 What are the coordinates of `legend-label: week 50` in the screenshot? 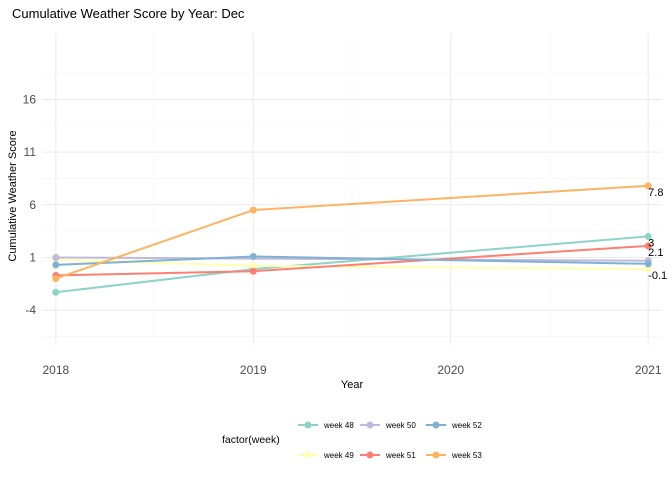 It's located at (400, 425).